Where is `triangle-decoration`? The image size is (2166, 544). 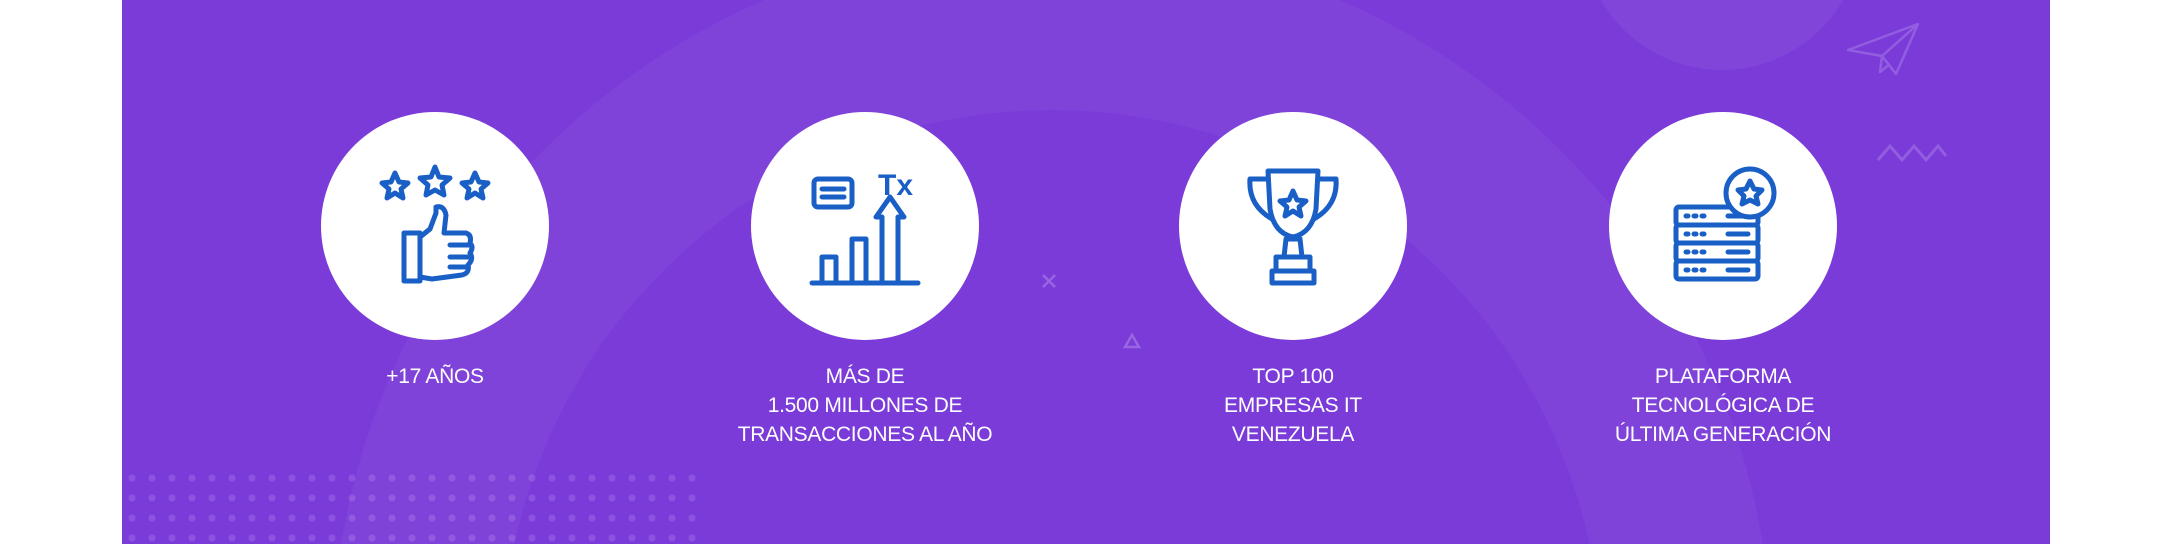
triangle-decoration is located at coordinates (1132, 340).